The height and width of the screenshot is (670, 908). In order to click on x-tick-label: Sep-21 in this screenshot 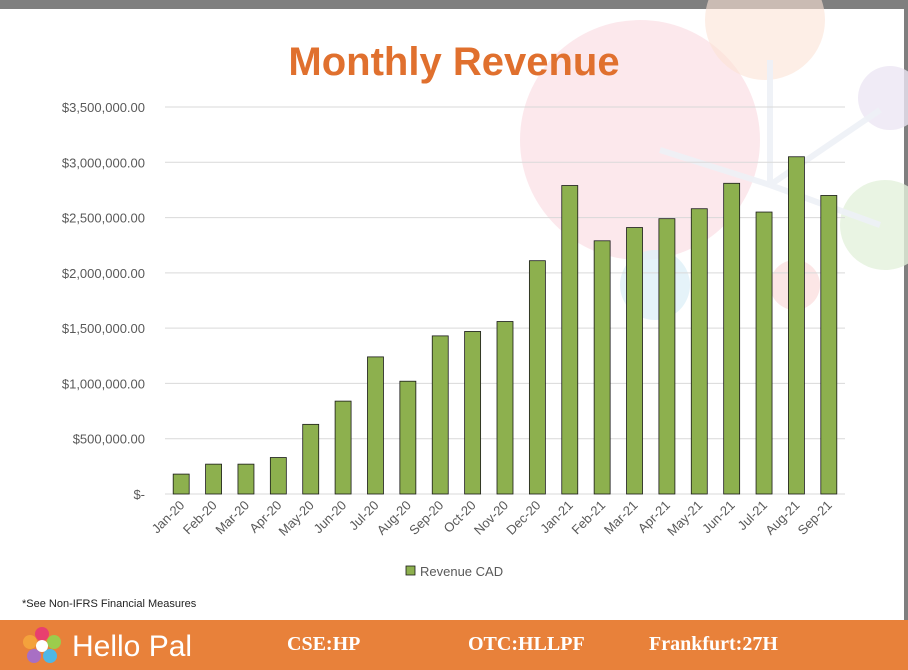, I will do `click(815, 518)`.